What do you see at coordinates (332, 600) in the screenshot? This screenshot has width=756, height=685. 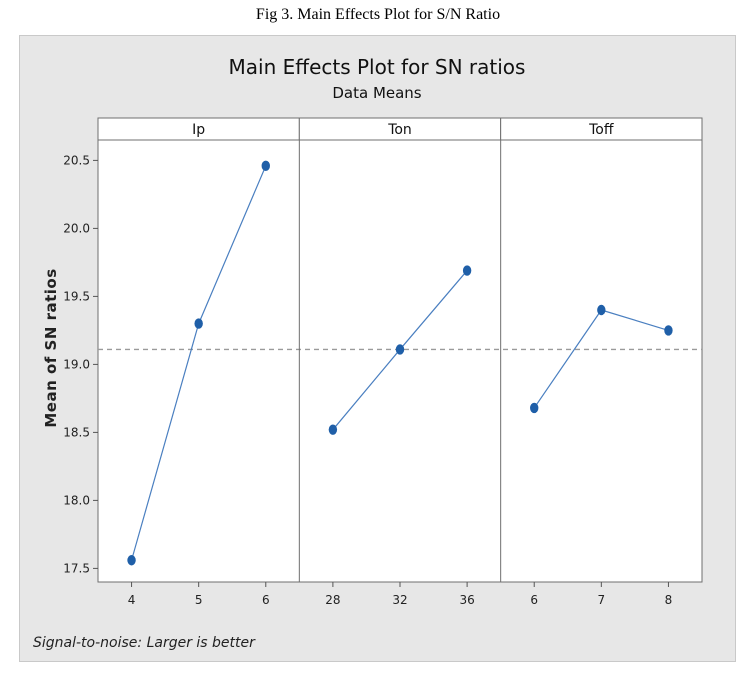 I see `x-tick-label: 28` at bounding box center [332, 600].